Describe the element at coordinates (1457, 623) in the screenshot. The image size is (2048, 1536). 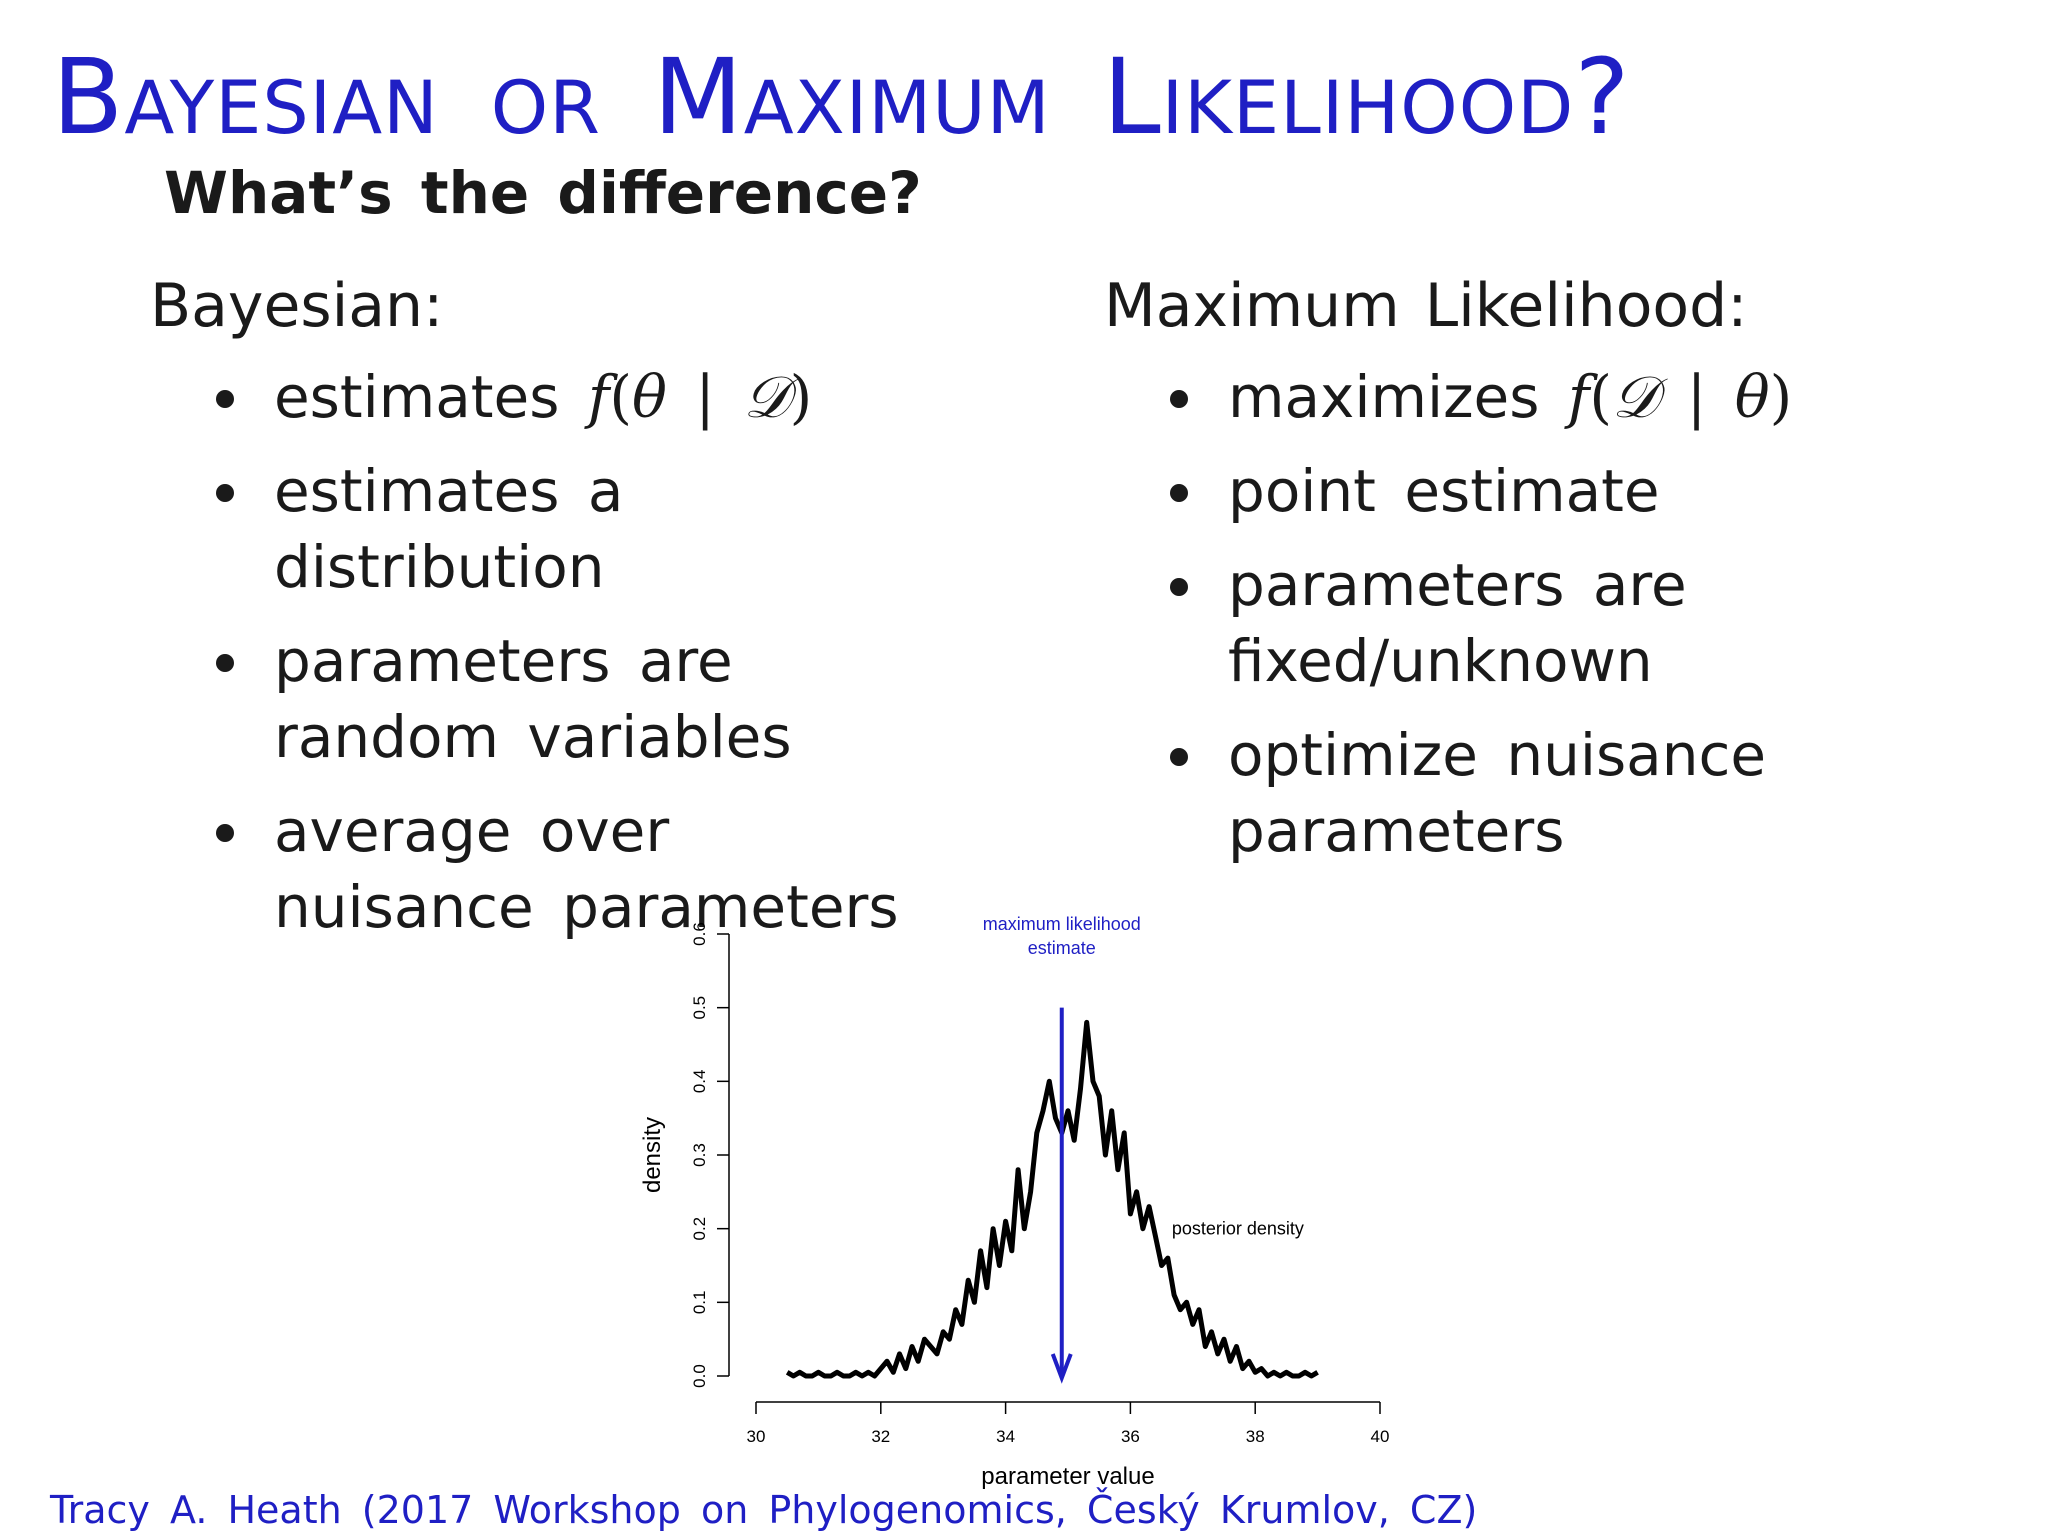
I see `bullet-text: parameters are fixed/unknown` at that location.